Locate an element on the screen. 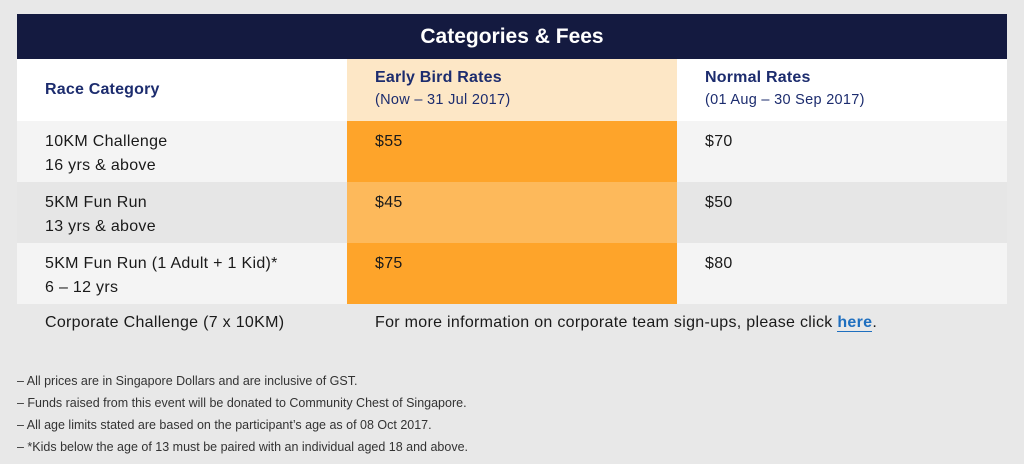  header-early-bird-cell: Early Bird Rates (Now – 31 Jul 2017) is located at coordinates (512, 90).